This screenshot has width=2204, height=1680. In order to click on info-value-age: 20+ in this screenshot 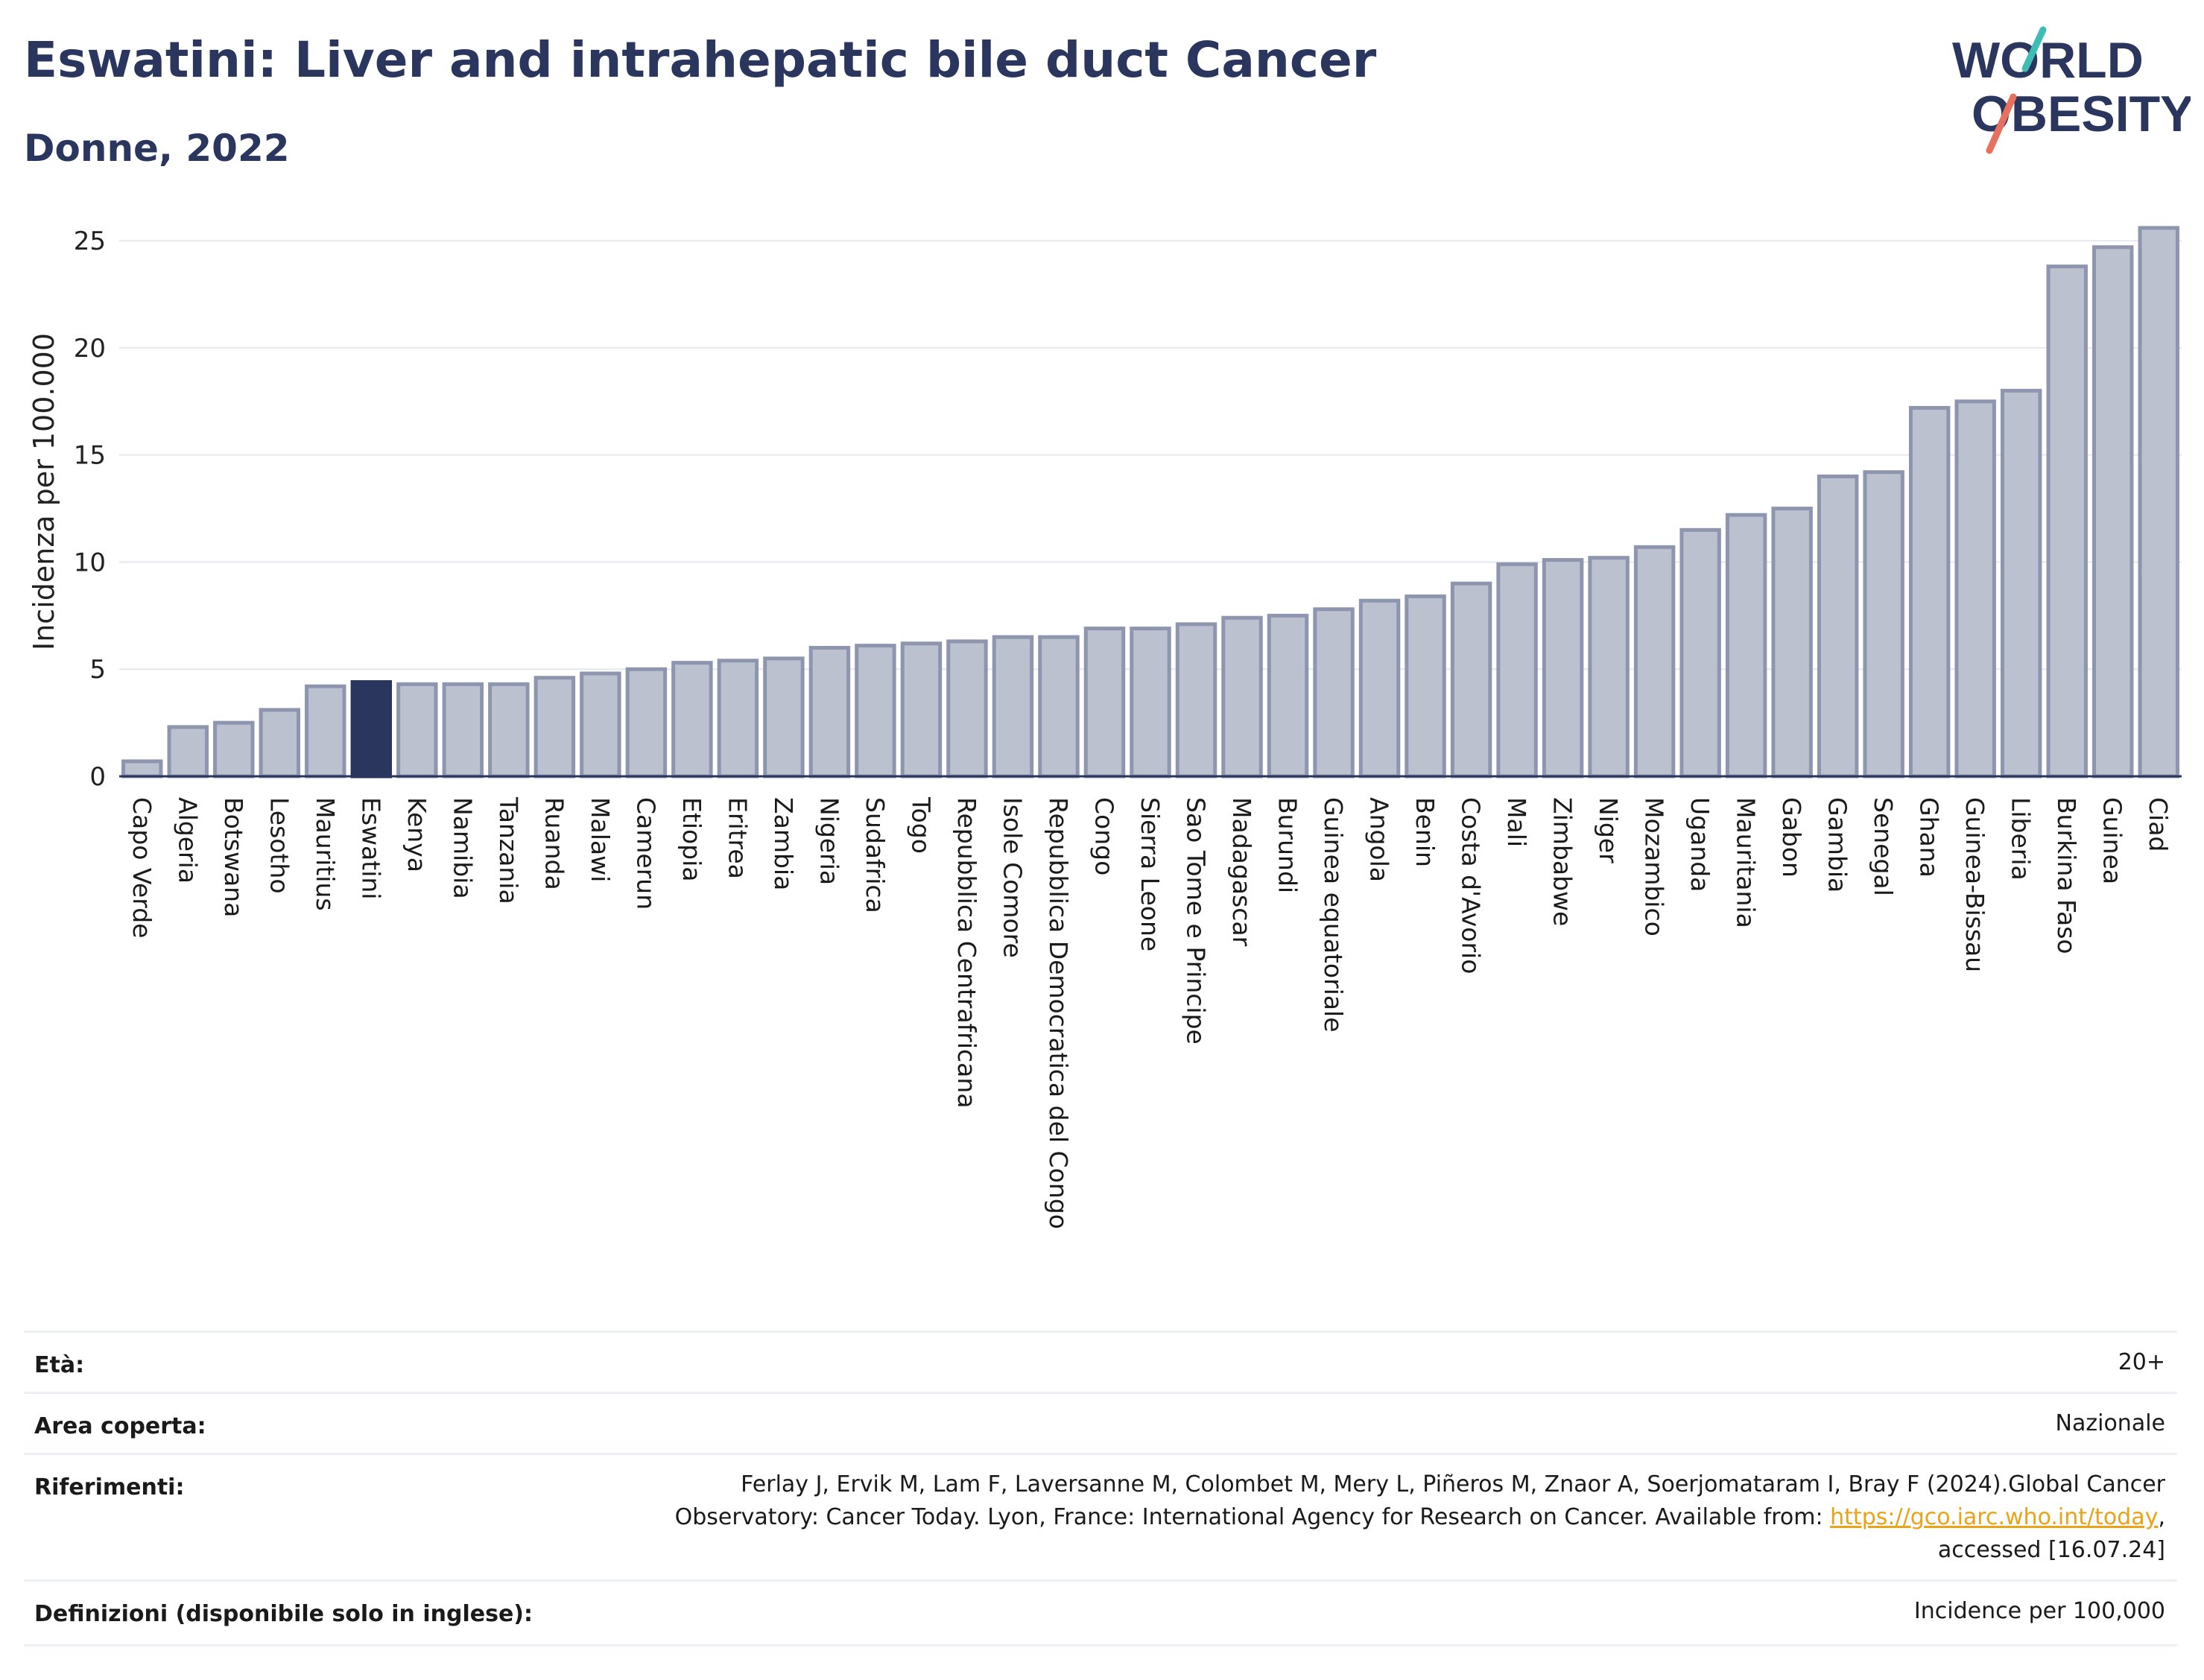, I will do `click(2141, 1362)`.